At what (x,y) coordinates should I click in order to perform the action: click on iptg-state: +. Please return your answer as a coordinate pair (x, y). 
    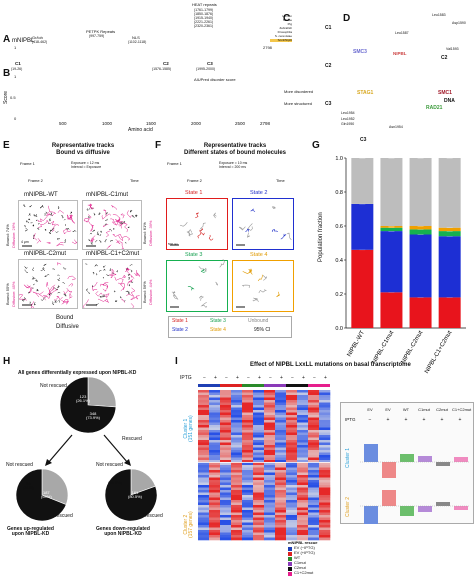
    Looking at the image, I should click on (303, 378).